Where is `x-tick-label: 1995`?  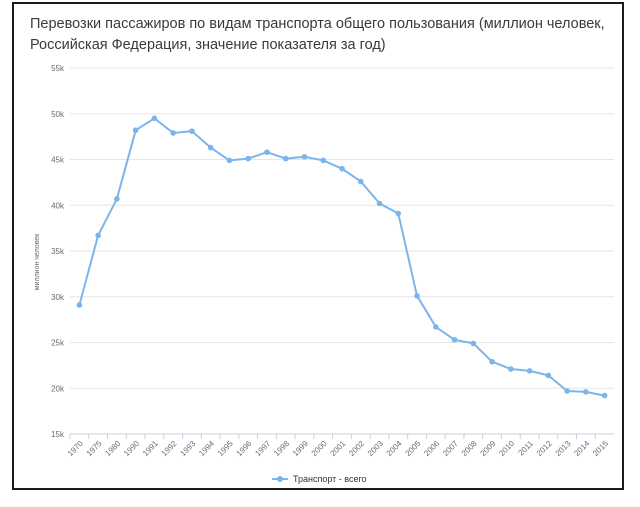 x-tick-label: 1995 is located at coordinates (225, 448).